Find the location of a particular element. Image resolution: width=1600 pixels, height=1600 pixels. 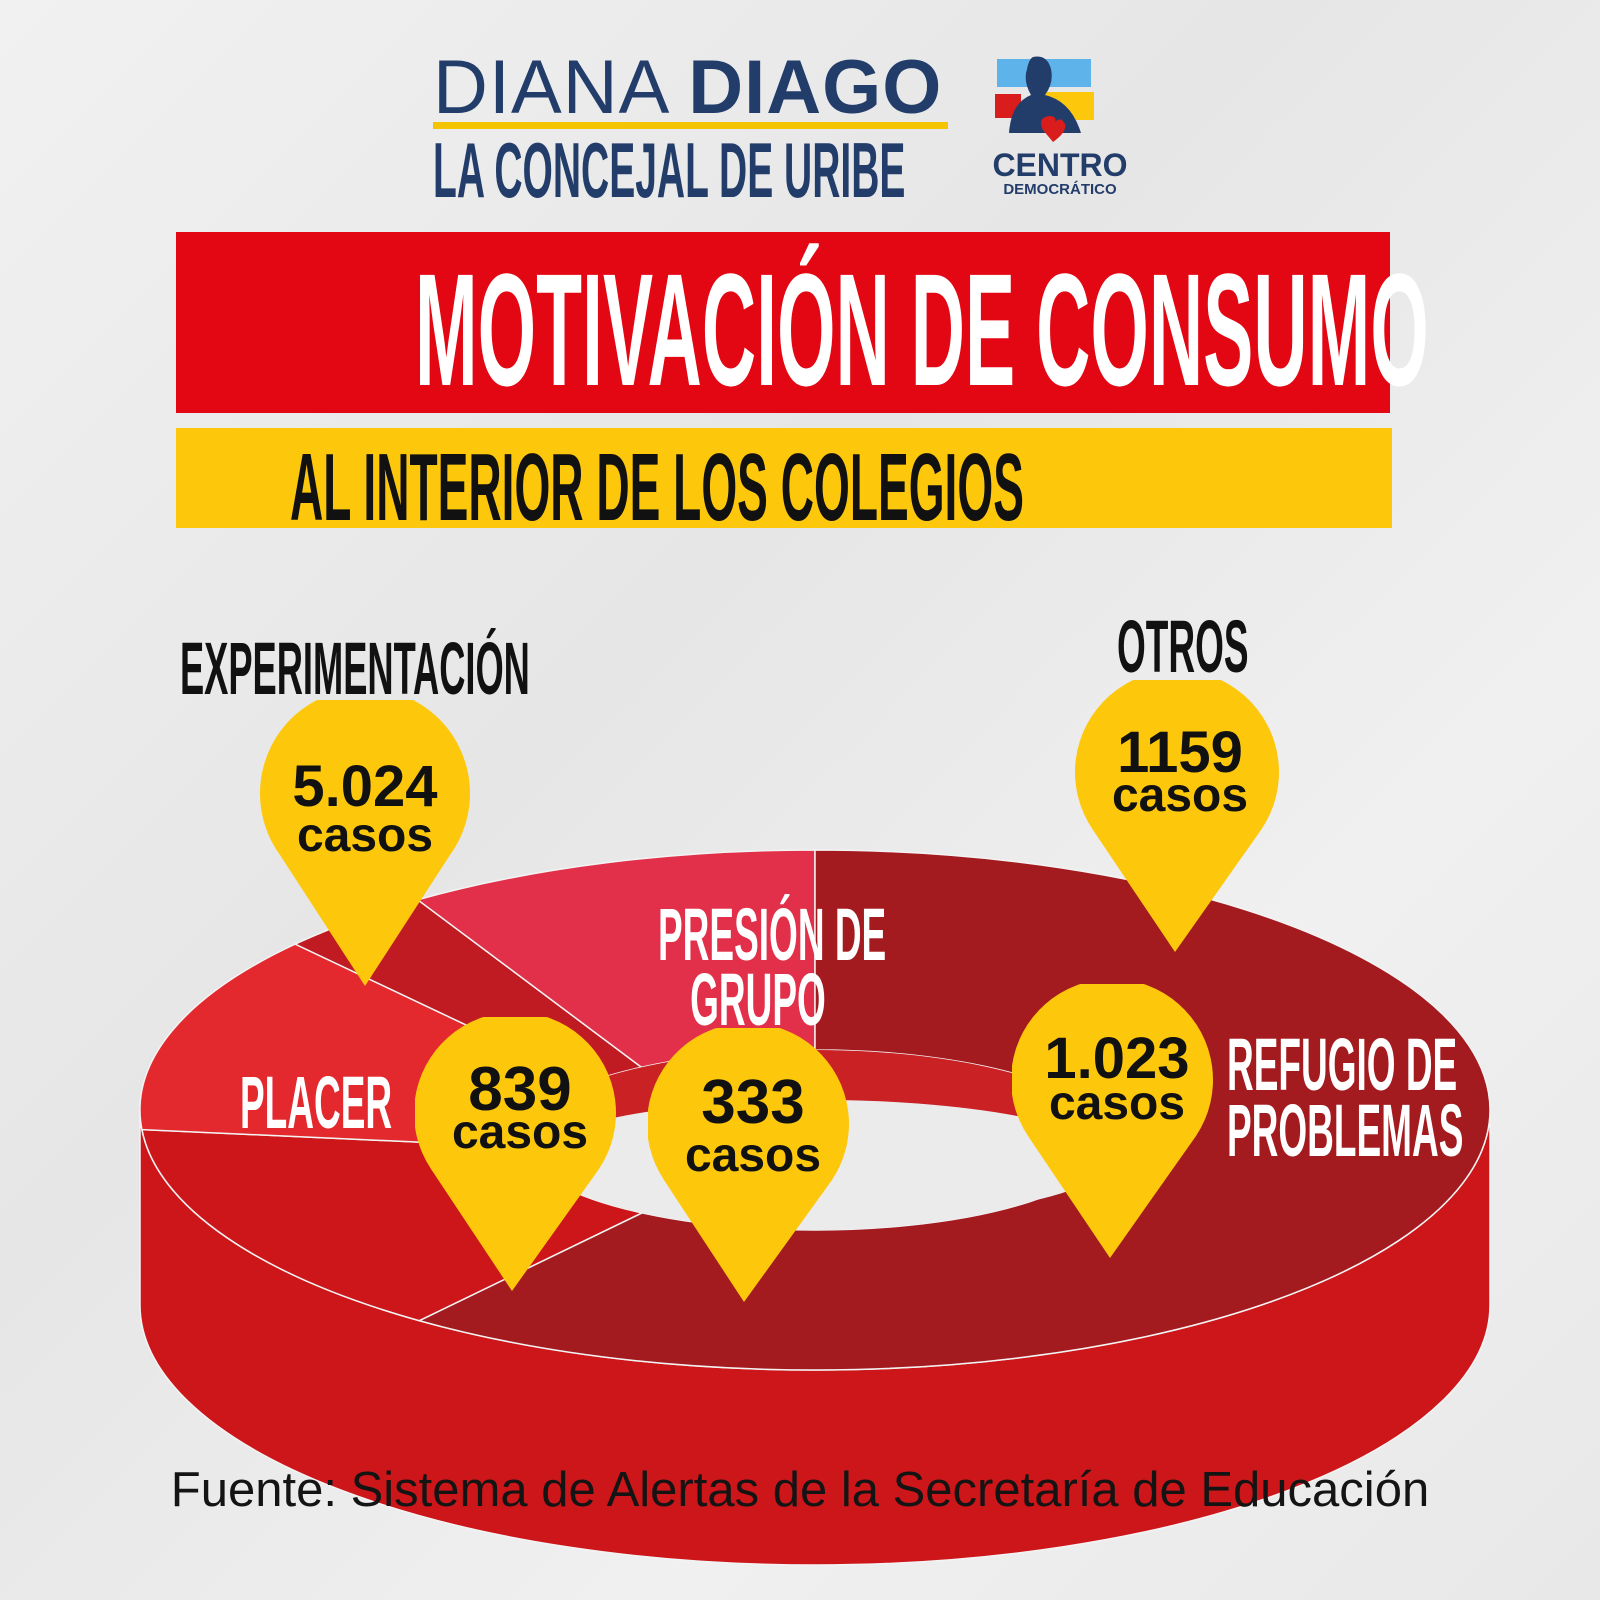

label-placer: PLACER is located at coordinates (316, 1102).